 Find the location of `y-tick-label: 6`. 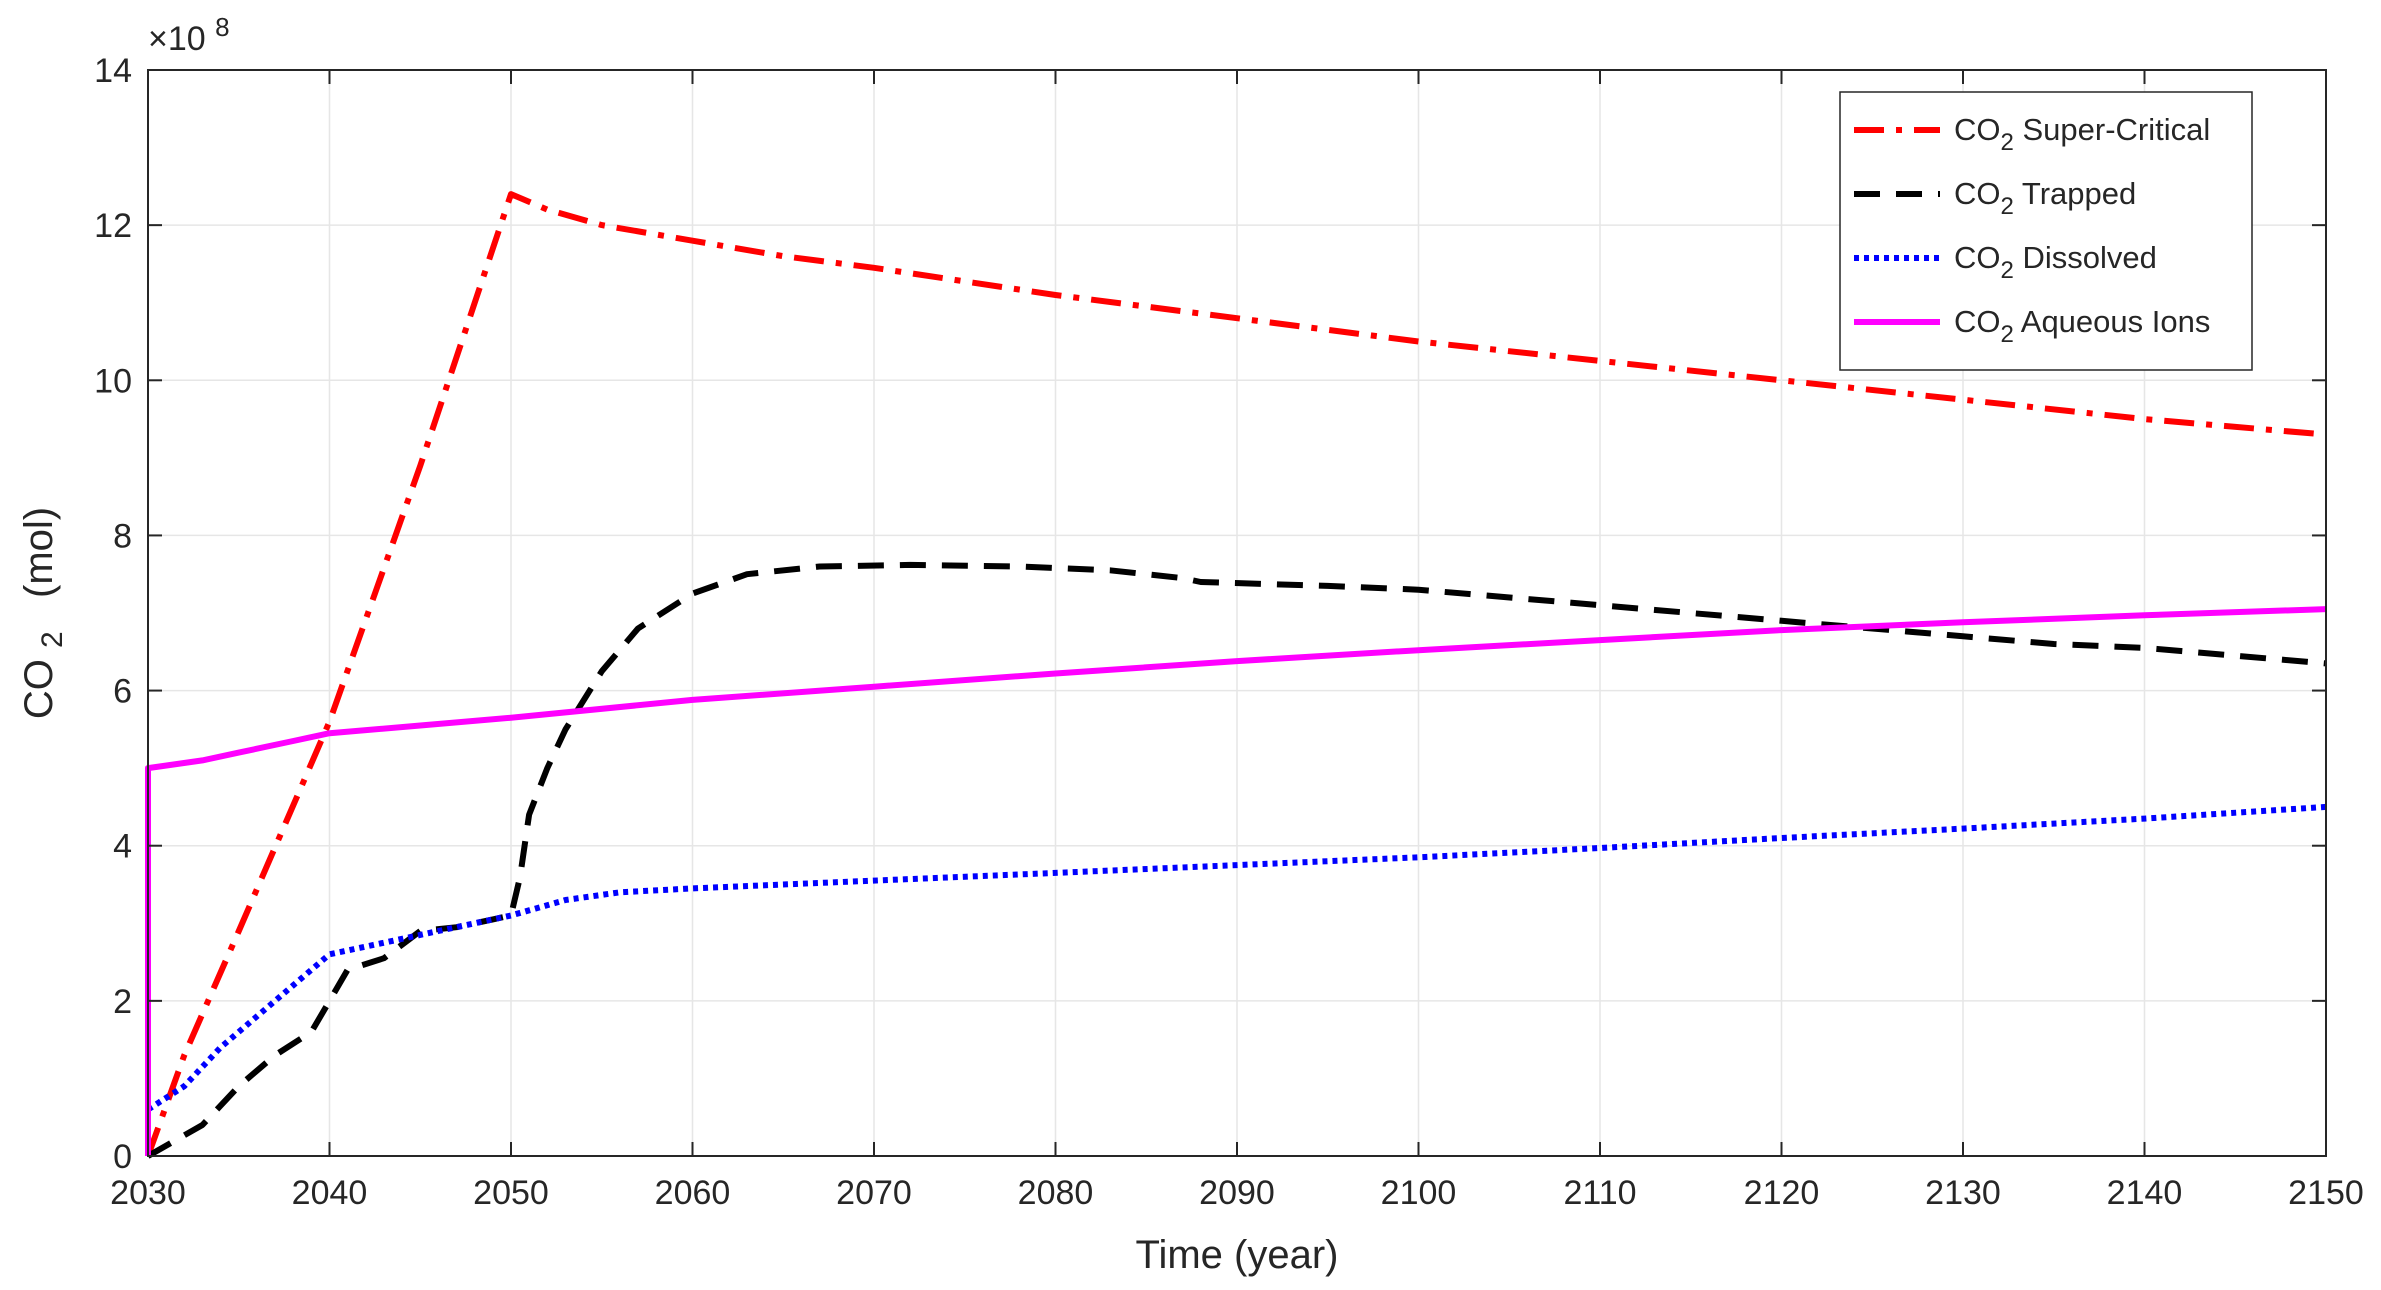

y-tick-label: 6 is located at coordinates (122, 692).